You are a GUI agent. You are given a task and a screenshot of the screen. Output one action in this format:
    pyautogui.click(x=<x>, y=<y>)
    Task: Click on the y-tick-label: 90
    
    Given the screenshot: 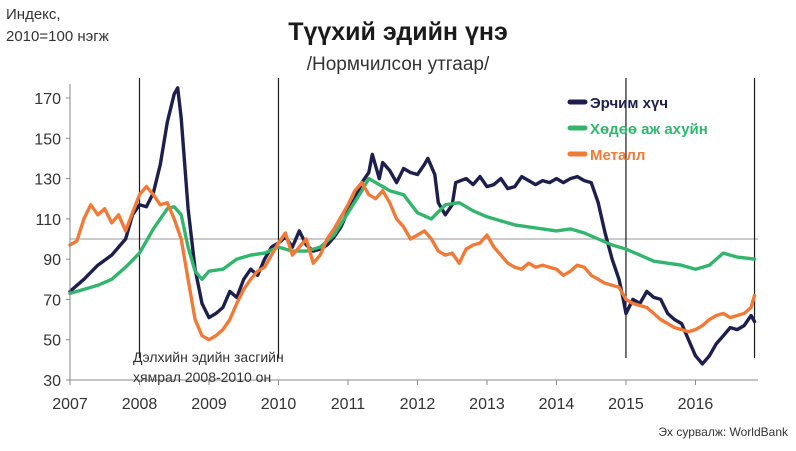 What is the action you would take?
    pyautogui.click(x=52, y=260)
    